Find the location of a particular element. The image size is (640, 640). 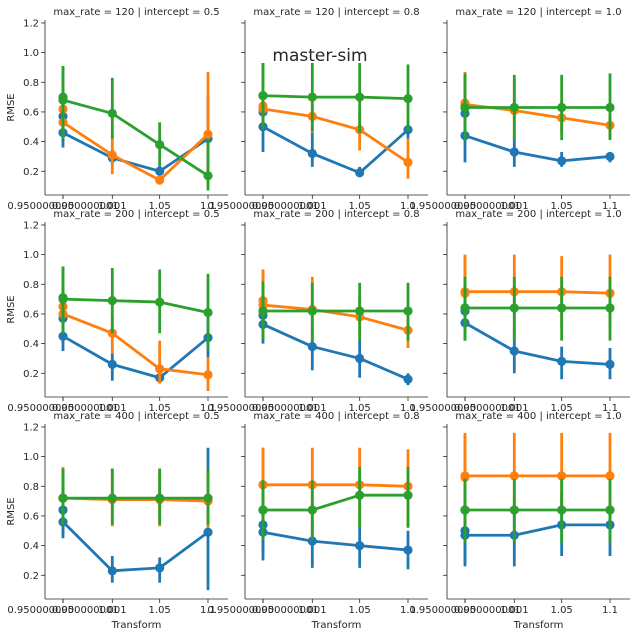

facet-title: max_rate = 400 | intercept = 0.8 is located at coordinates (336, 416).